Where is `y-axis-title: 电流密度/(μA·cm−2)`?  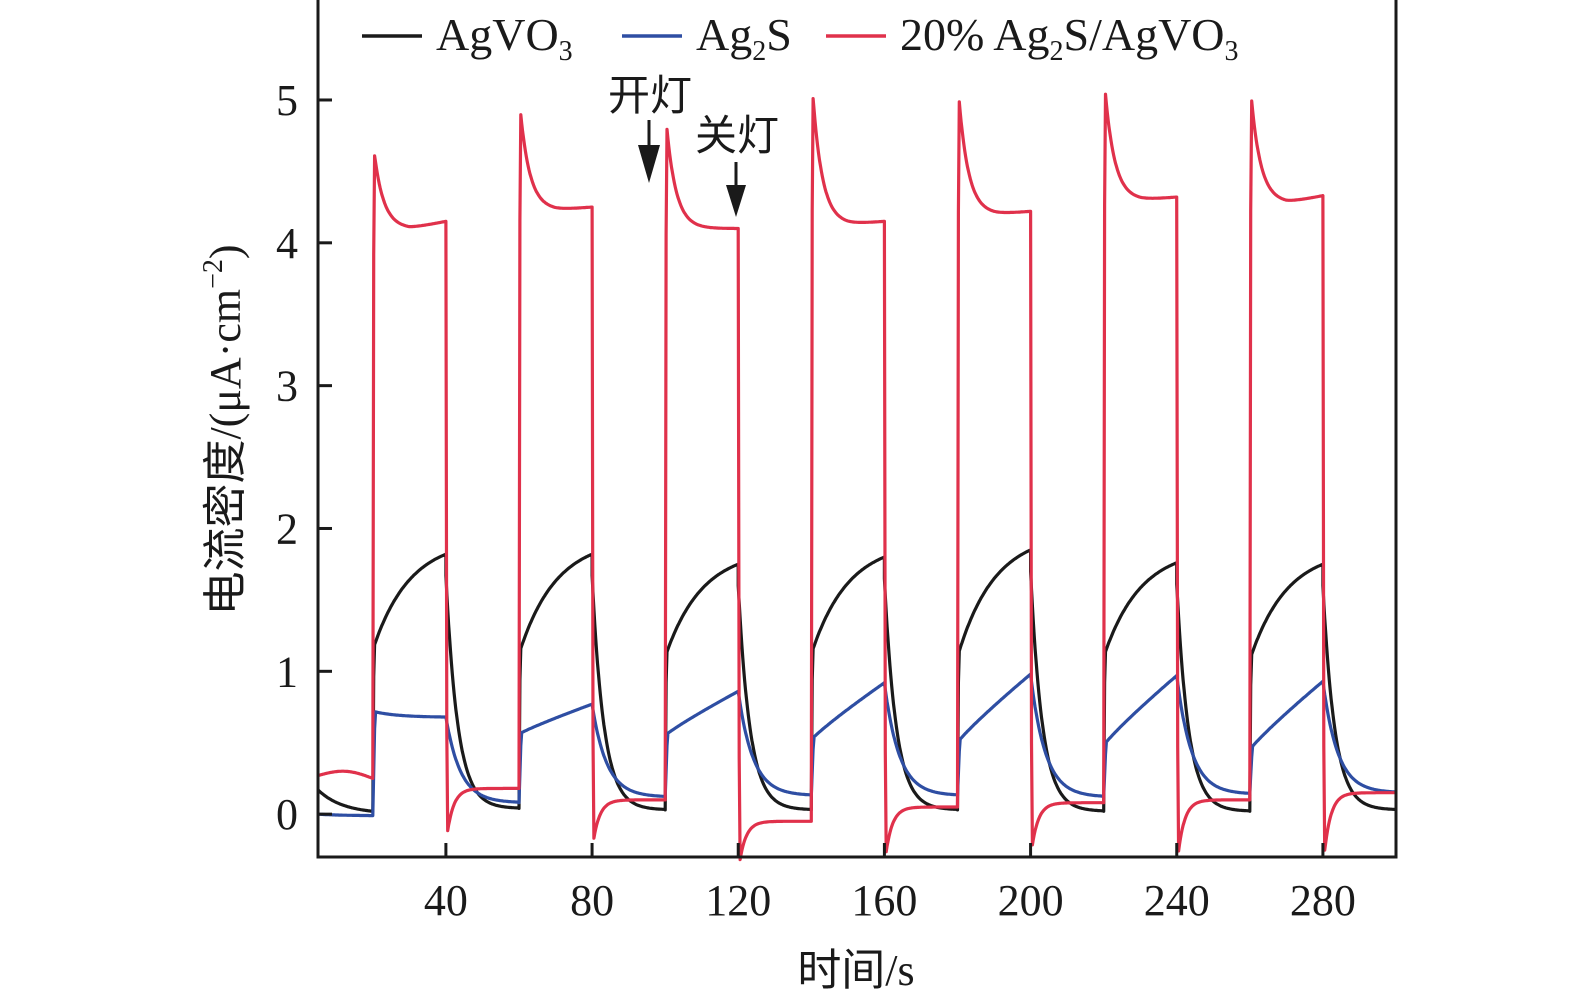
y-axis-title: 电流密度/(μA·cm−2) is located at coordinates (224, 429).